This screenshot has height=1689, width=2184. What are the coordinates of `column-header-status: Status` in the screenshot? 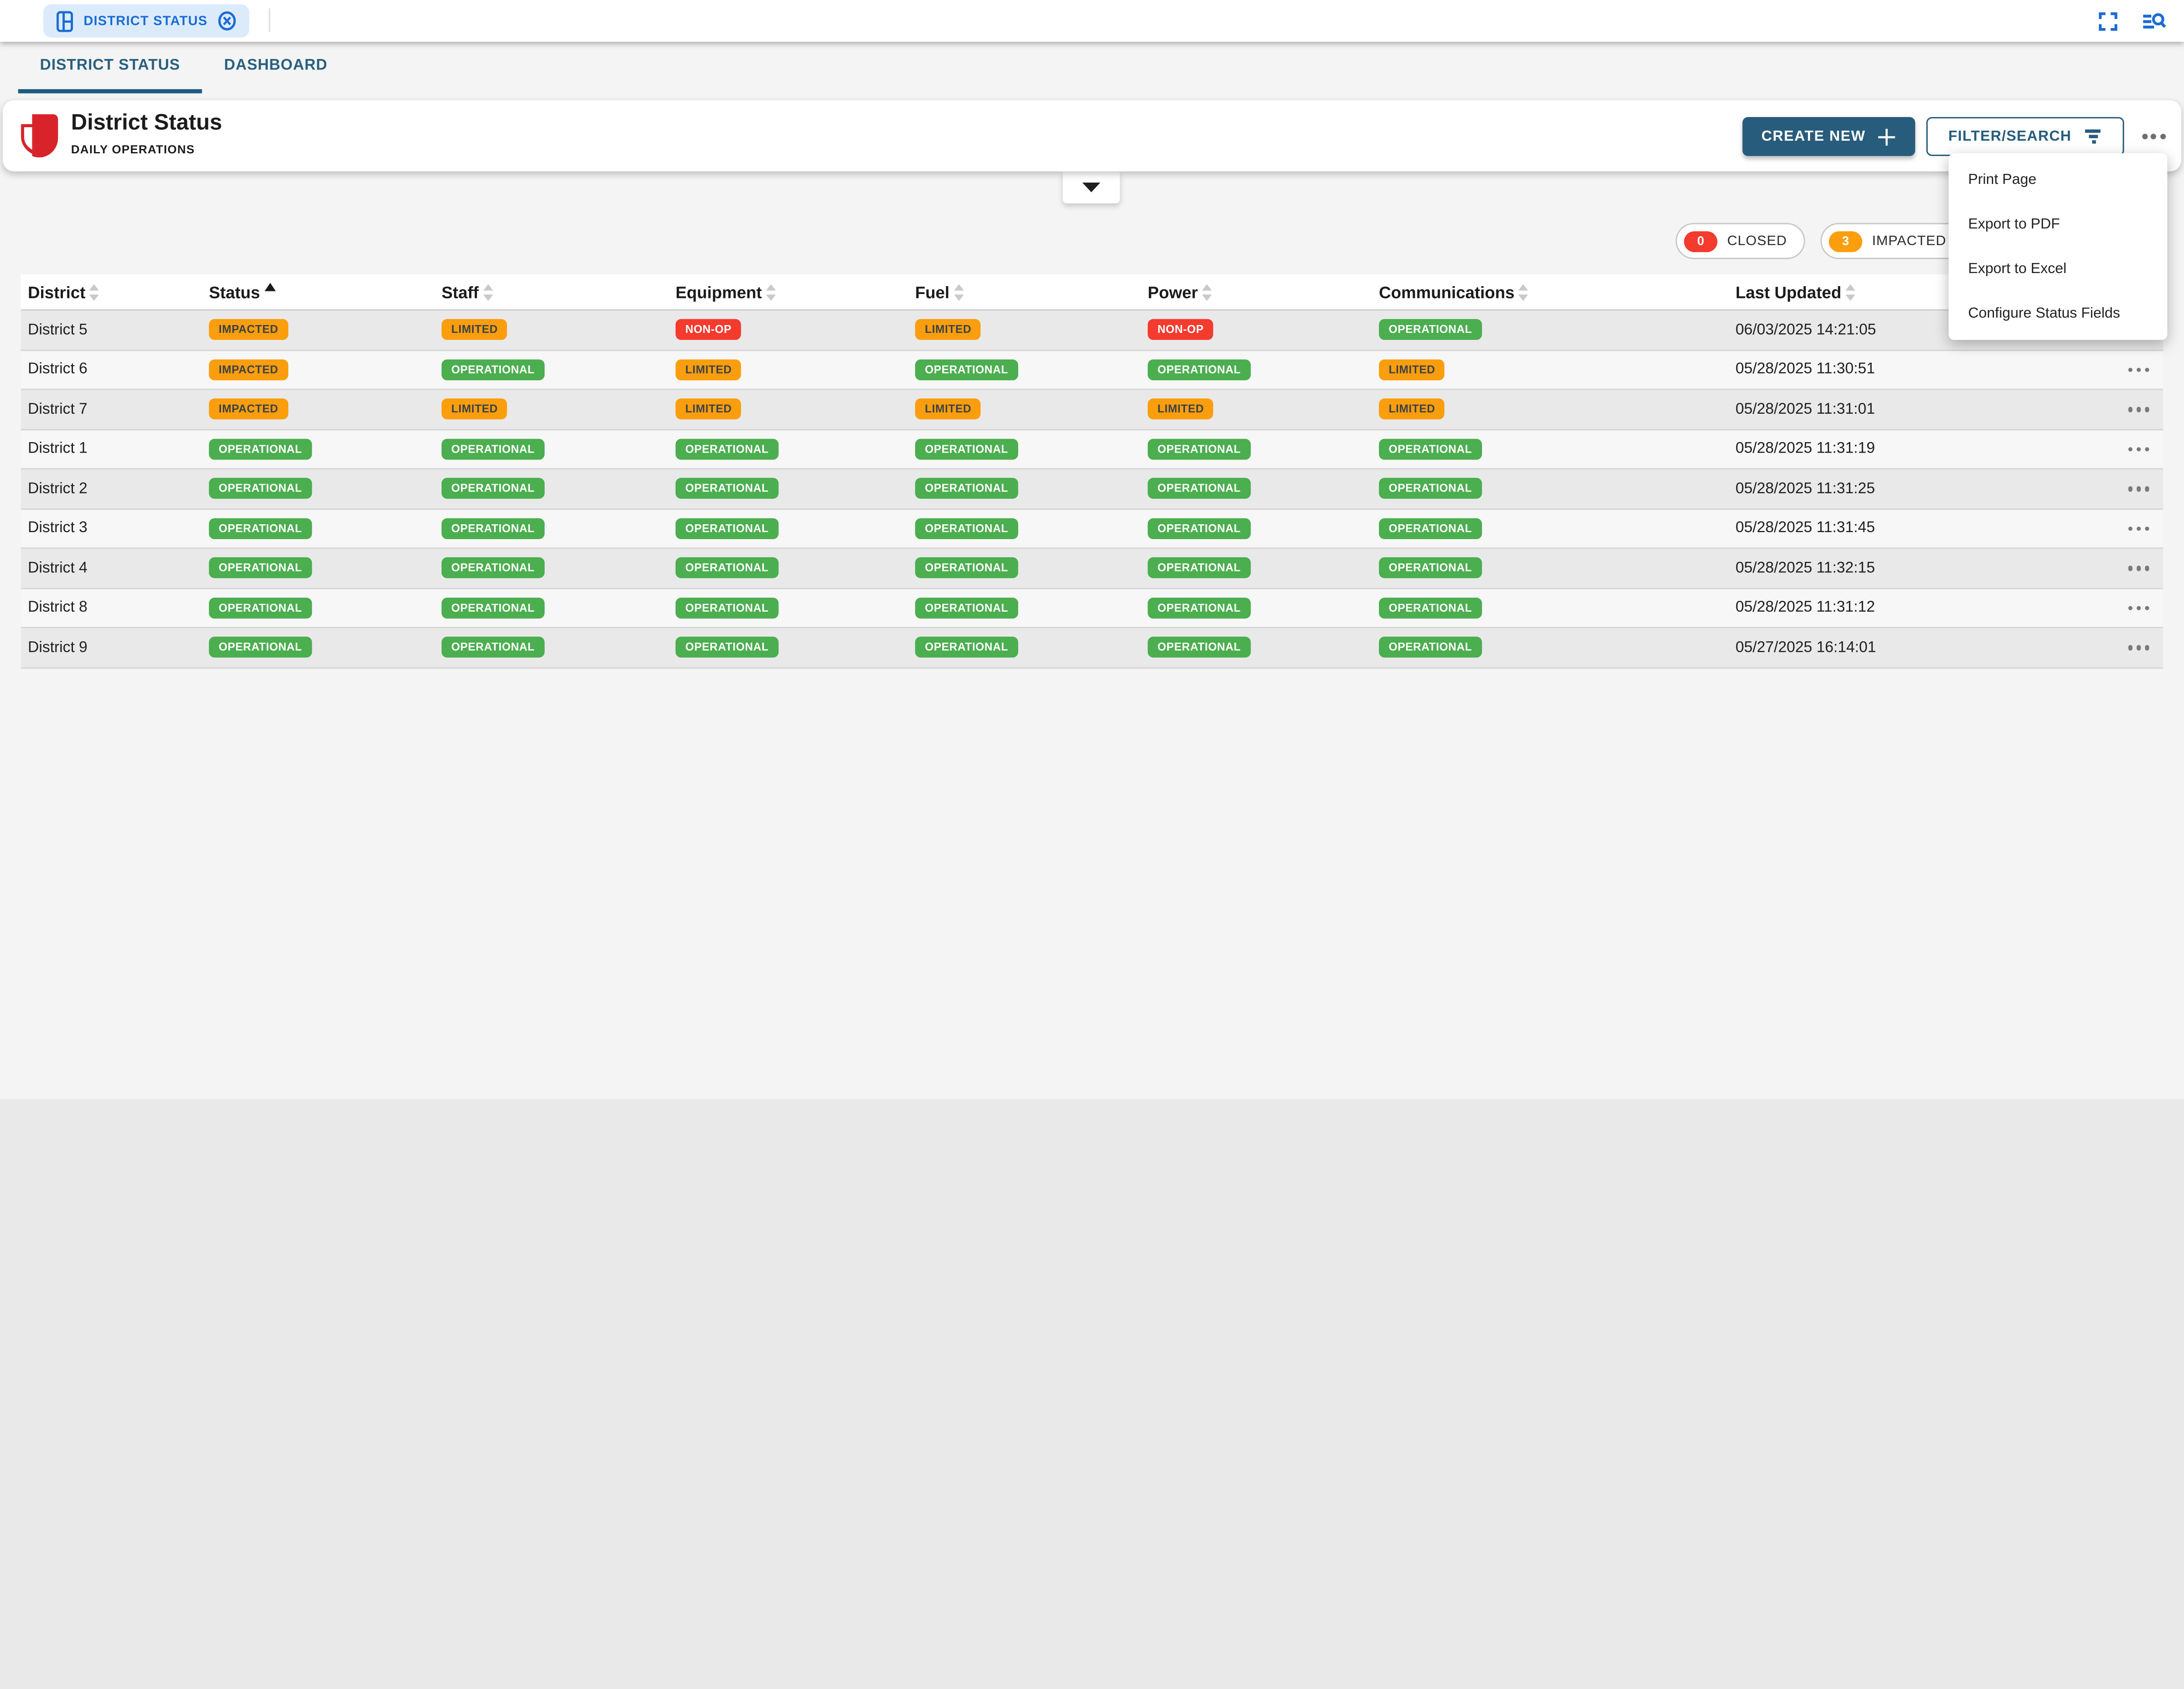 It's located at (318, 292).